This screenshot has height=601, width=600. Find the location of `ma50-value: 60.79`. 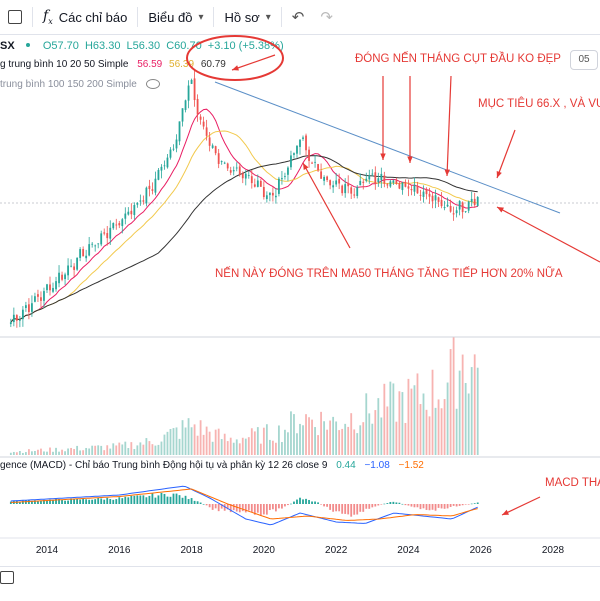

ma50-value: 60.79 is located at coordinates (213, 64).